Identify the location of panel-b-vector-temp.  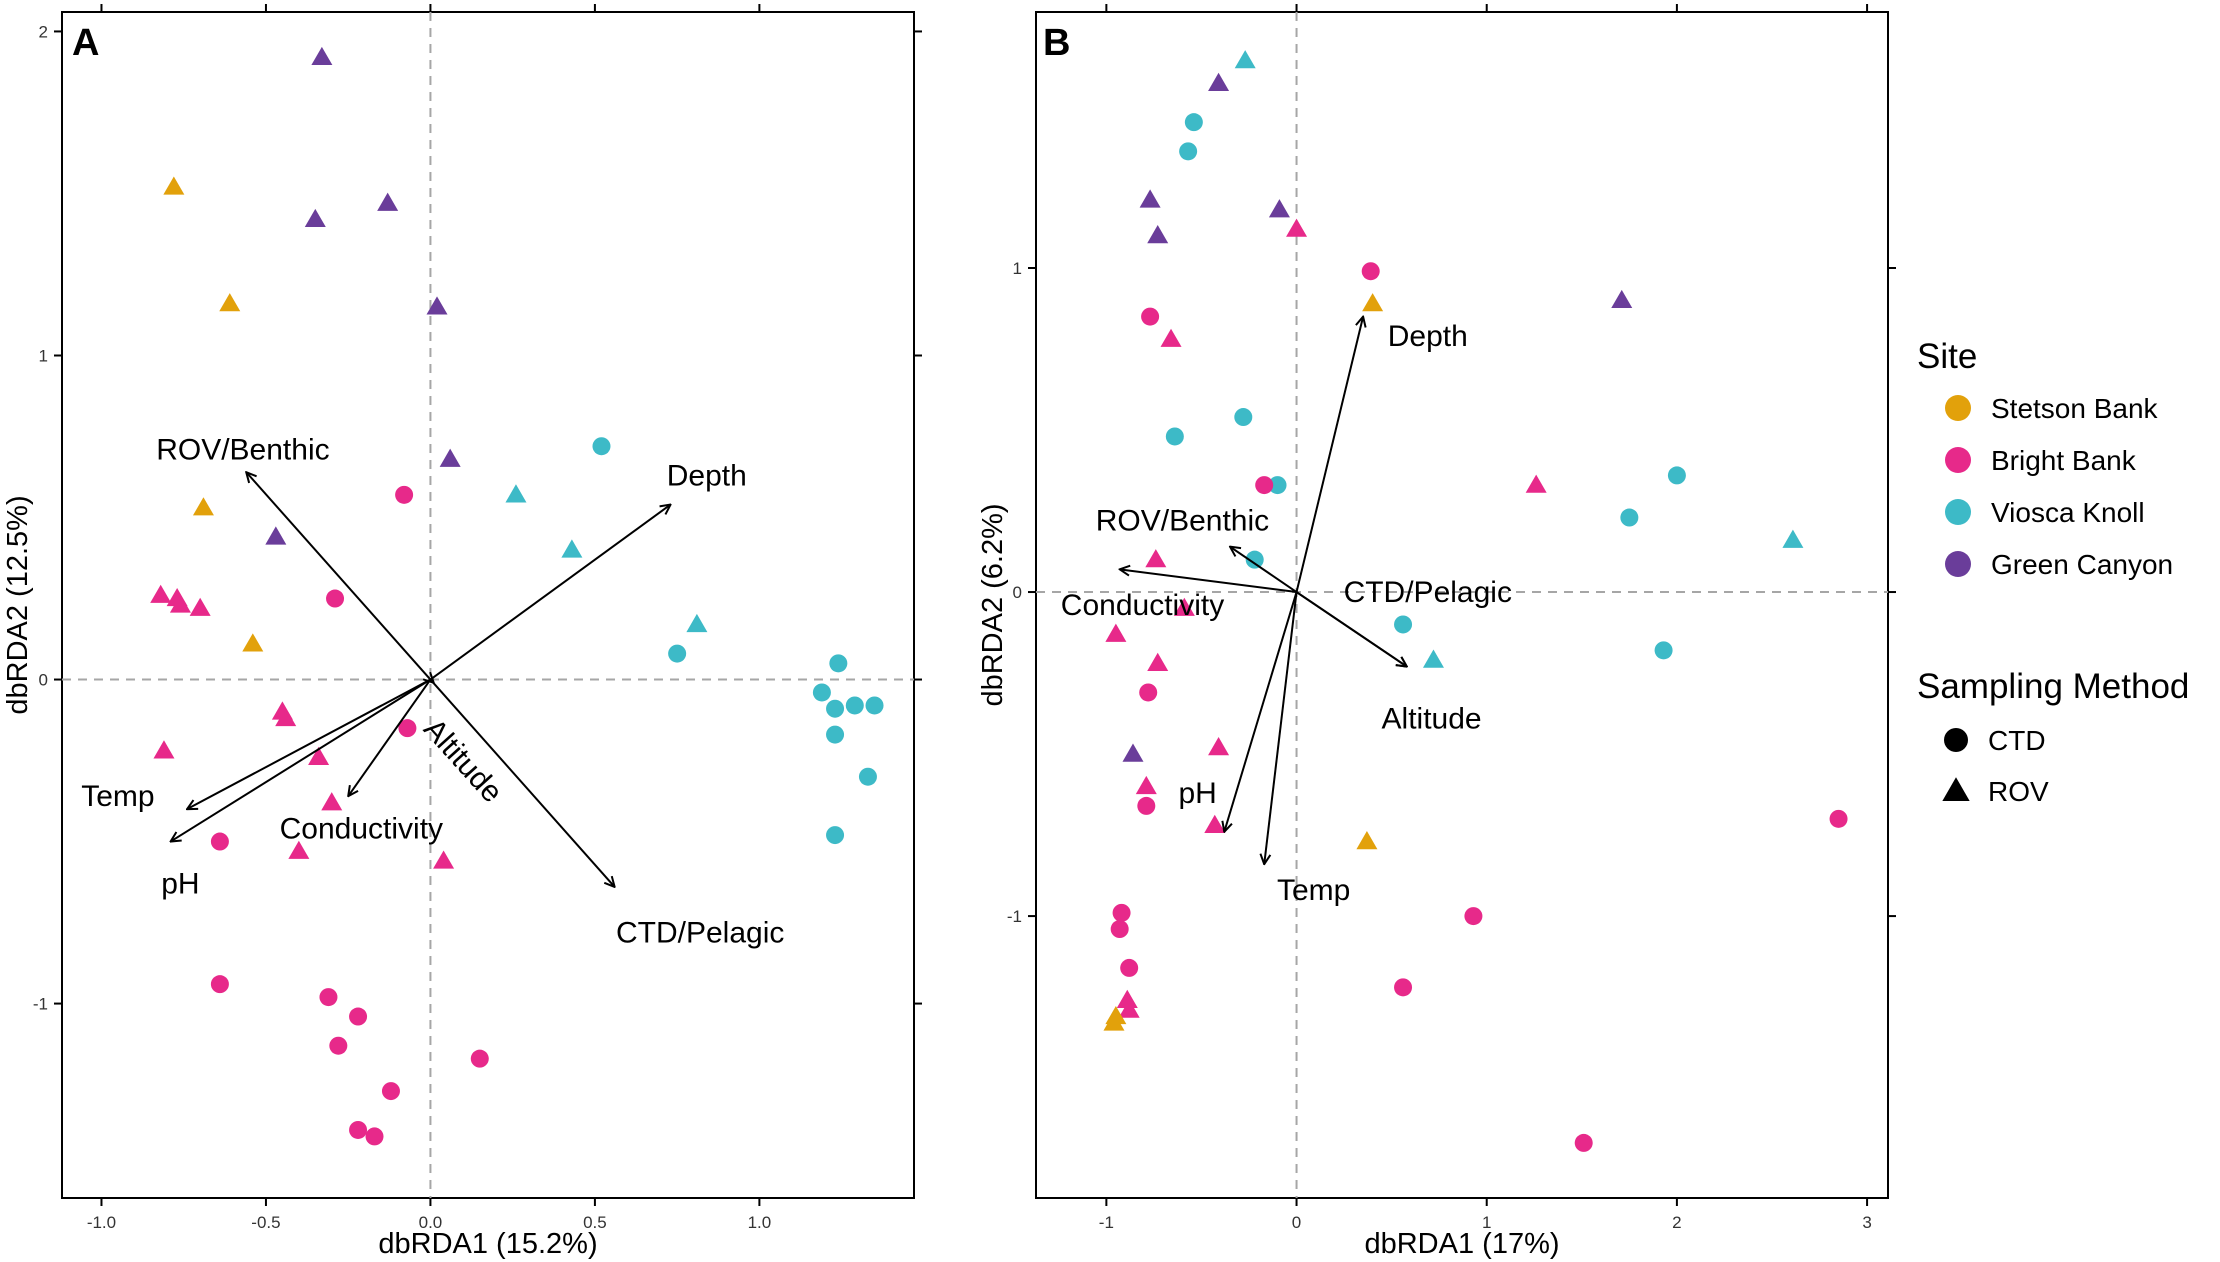
(1281, 727).